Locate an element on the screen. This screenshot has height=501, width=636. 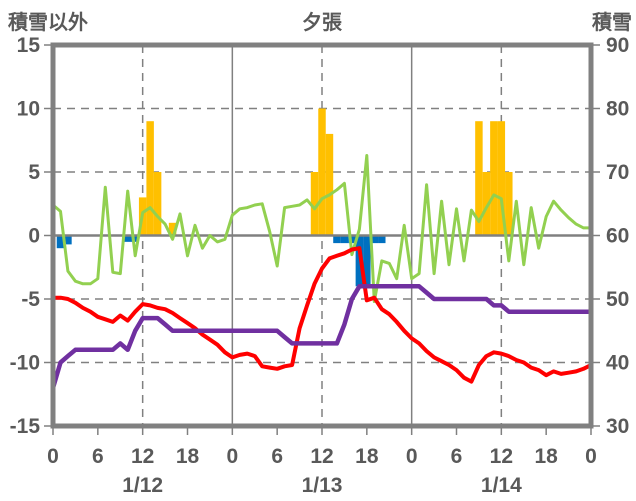
svg-text: 1/12 is located at coordinates (142, 485).